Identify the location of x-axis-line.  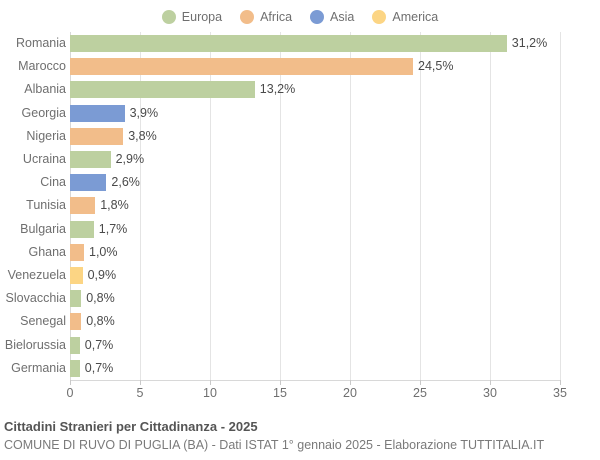
(315, 380).